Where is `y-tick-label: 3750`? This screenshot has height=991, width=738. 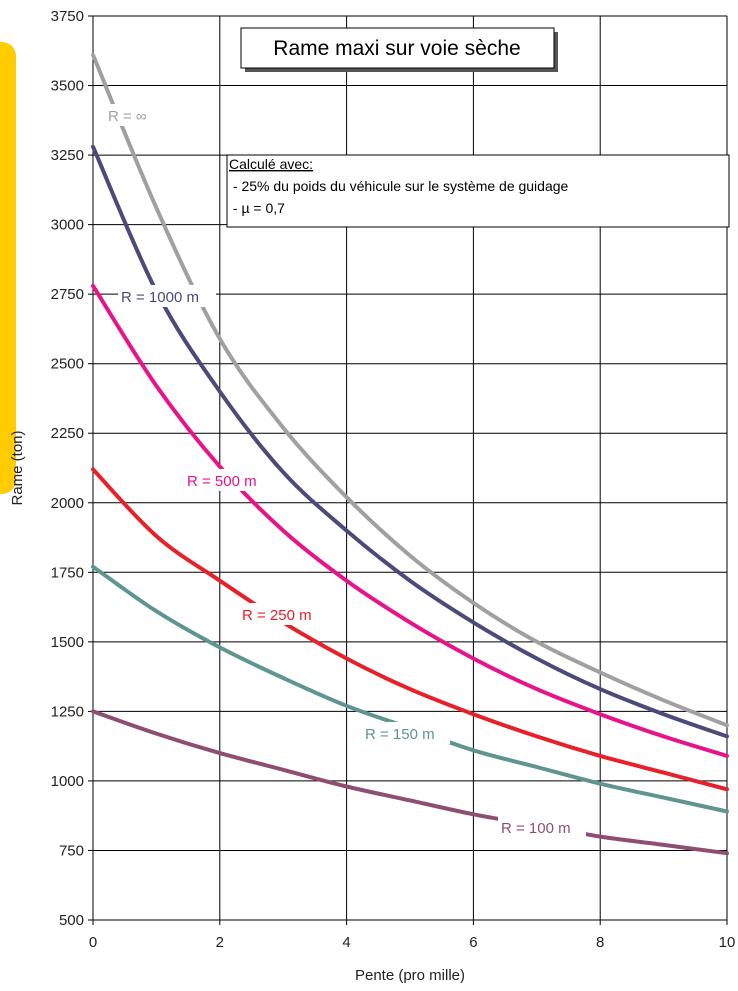
y-tick-label: 3750 is located at coordinates (67, 16).